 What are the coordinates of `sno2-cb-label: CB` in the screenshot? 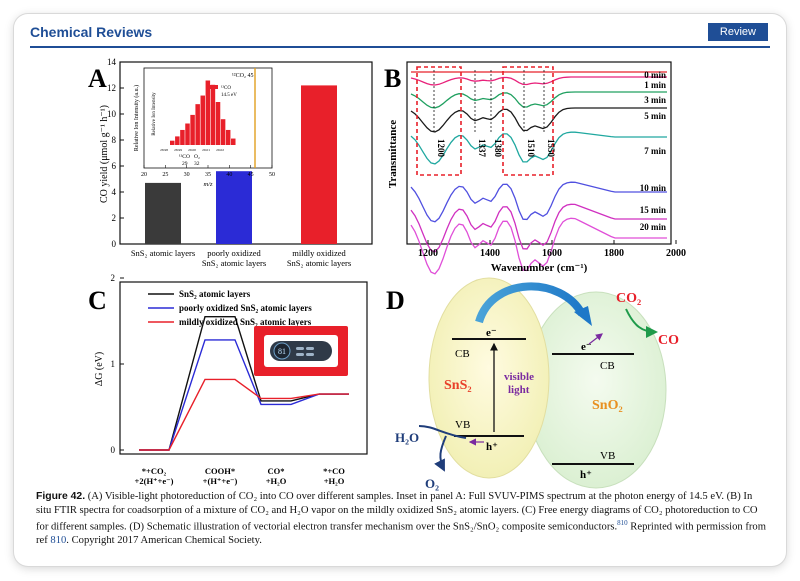 It's located at (607, 366).